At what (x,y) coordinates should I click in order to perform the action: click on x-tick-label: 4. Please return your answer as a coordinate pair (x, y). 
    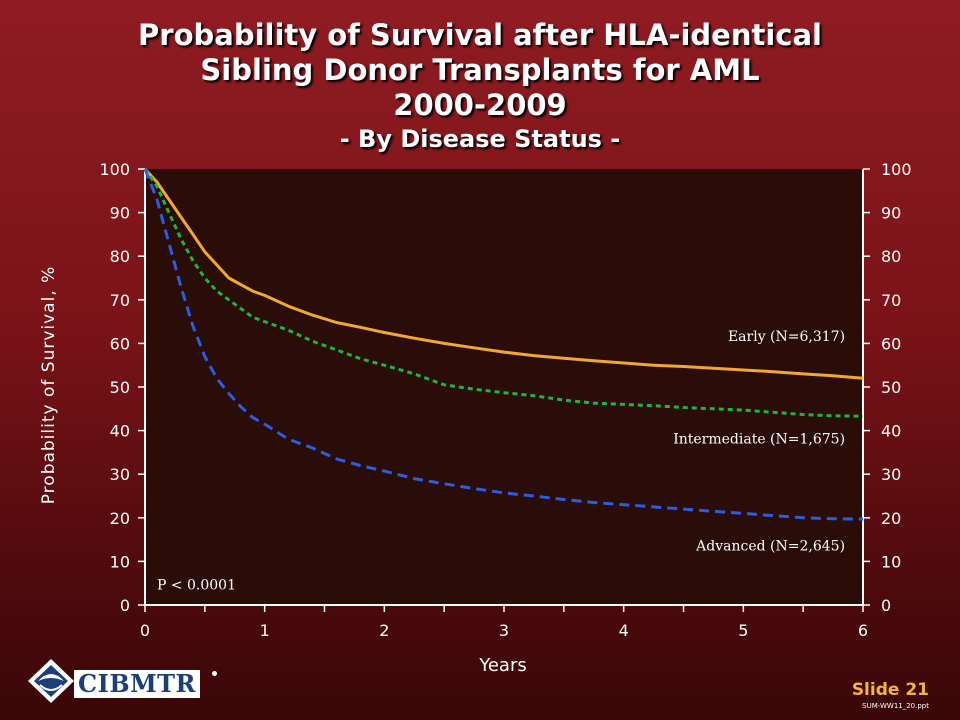
    Looking at the image, I should click on (624, 630).